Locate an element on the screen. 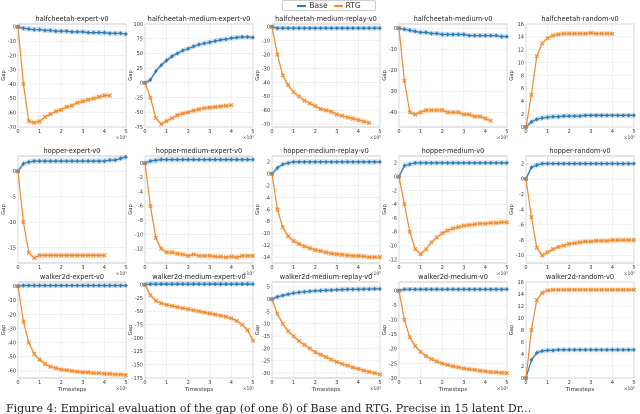  y-tick-label: 12 is located at coordinates (521, 51).